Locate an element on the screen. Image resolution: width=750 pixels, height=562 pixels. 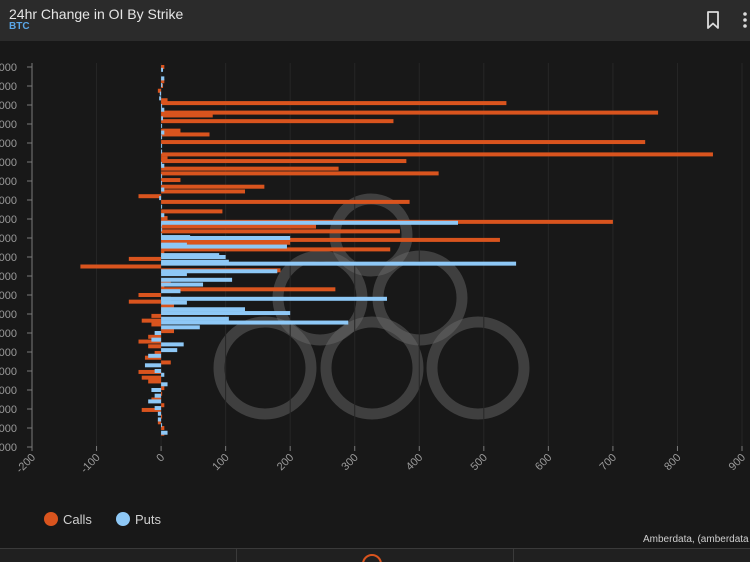
more-options-icon is located at coordinates (742, 20).